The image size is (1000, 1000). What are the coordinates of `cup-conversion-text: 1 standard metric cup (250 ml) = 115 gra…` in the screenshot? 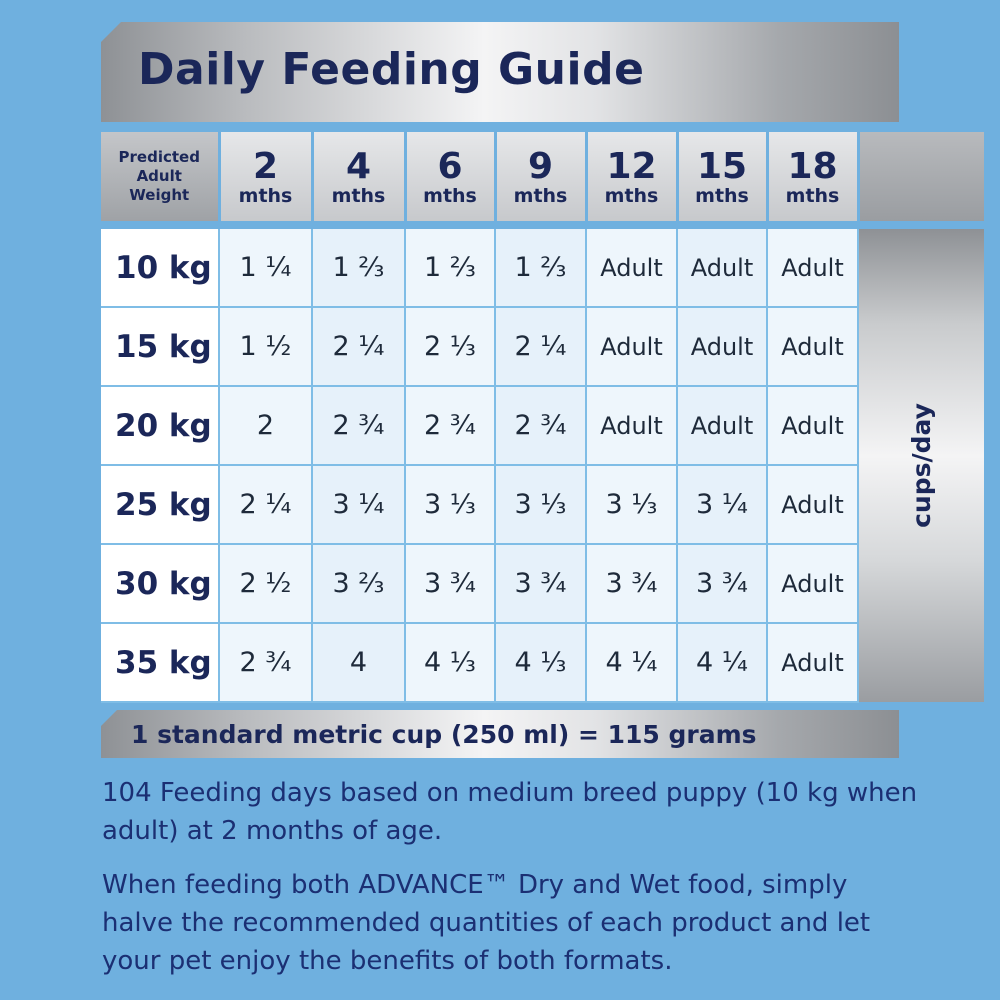 It's located at (444, 734).